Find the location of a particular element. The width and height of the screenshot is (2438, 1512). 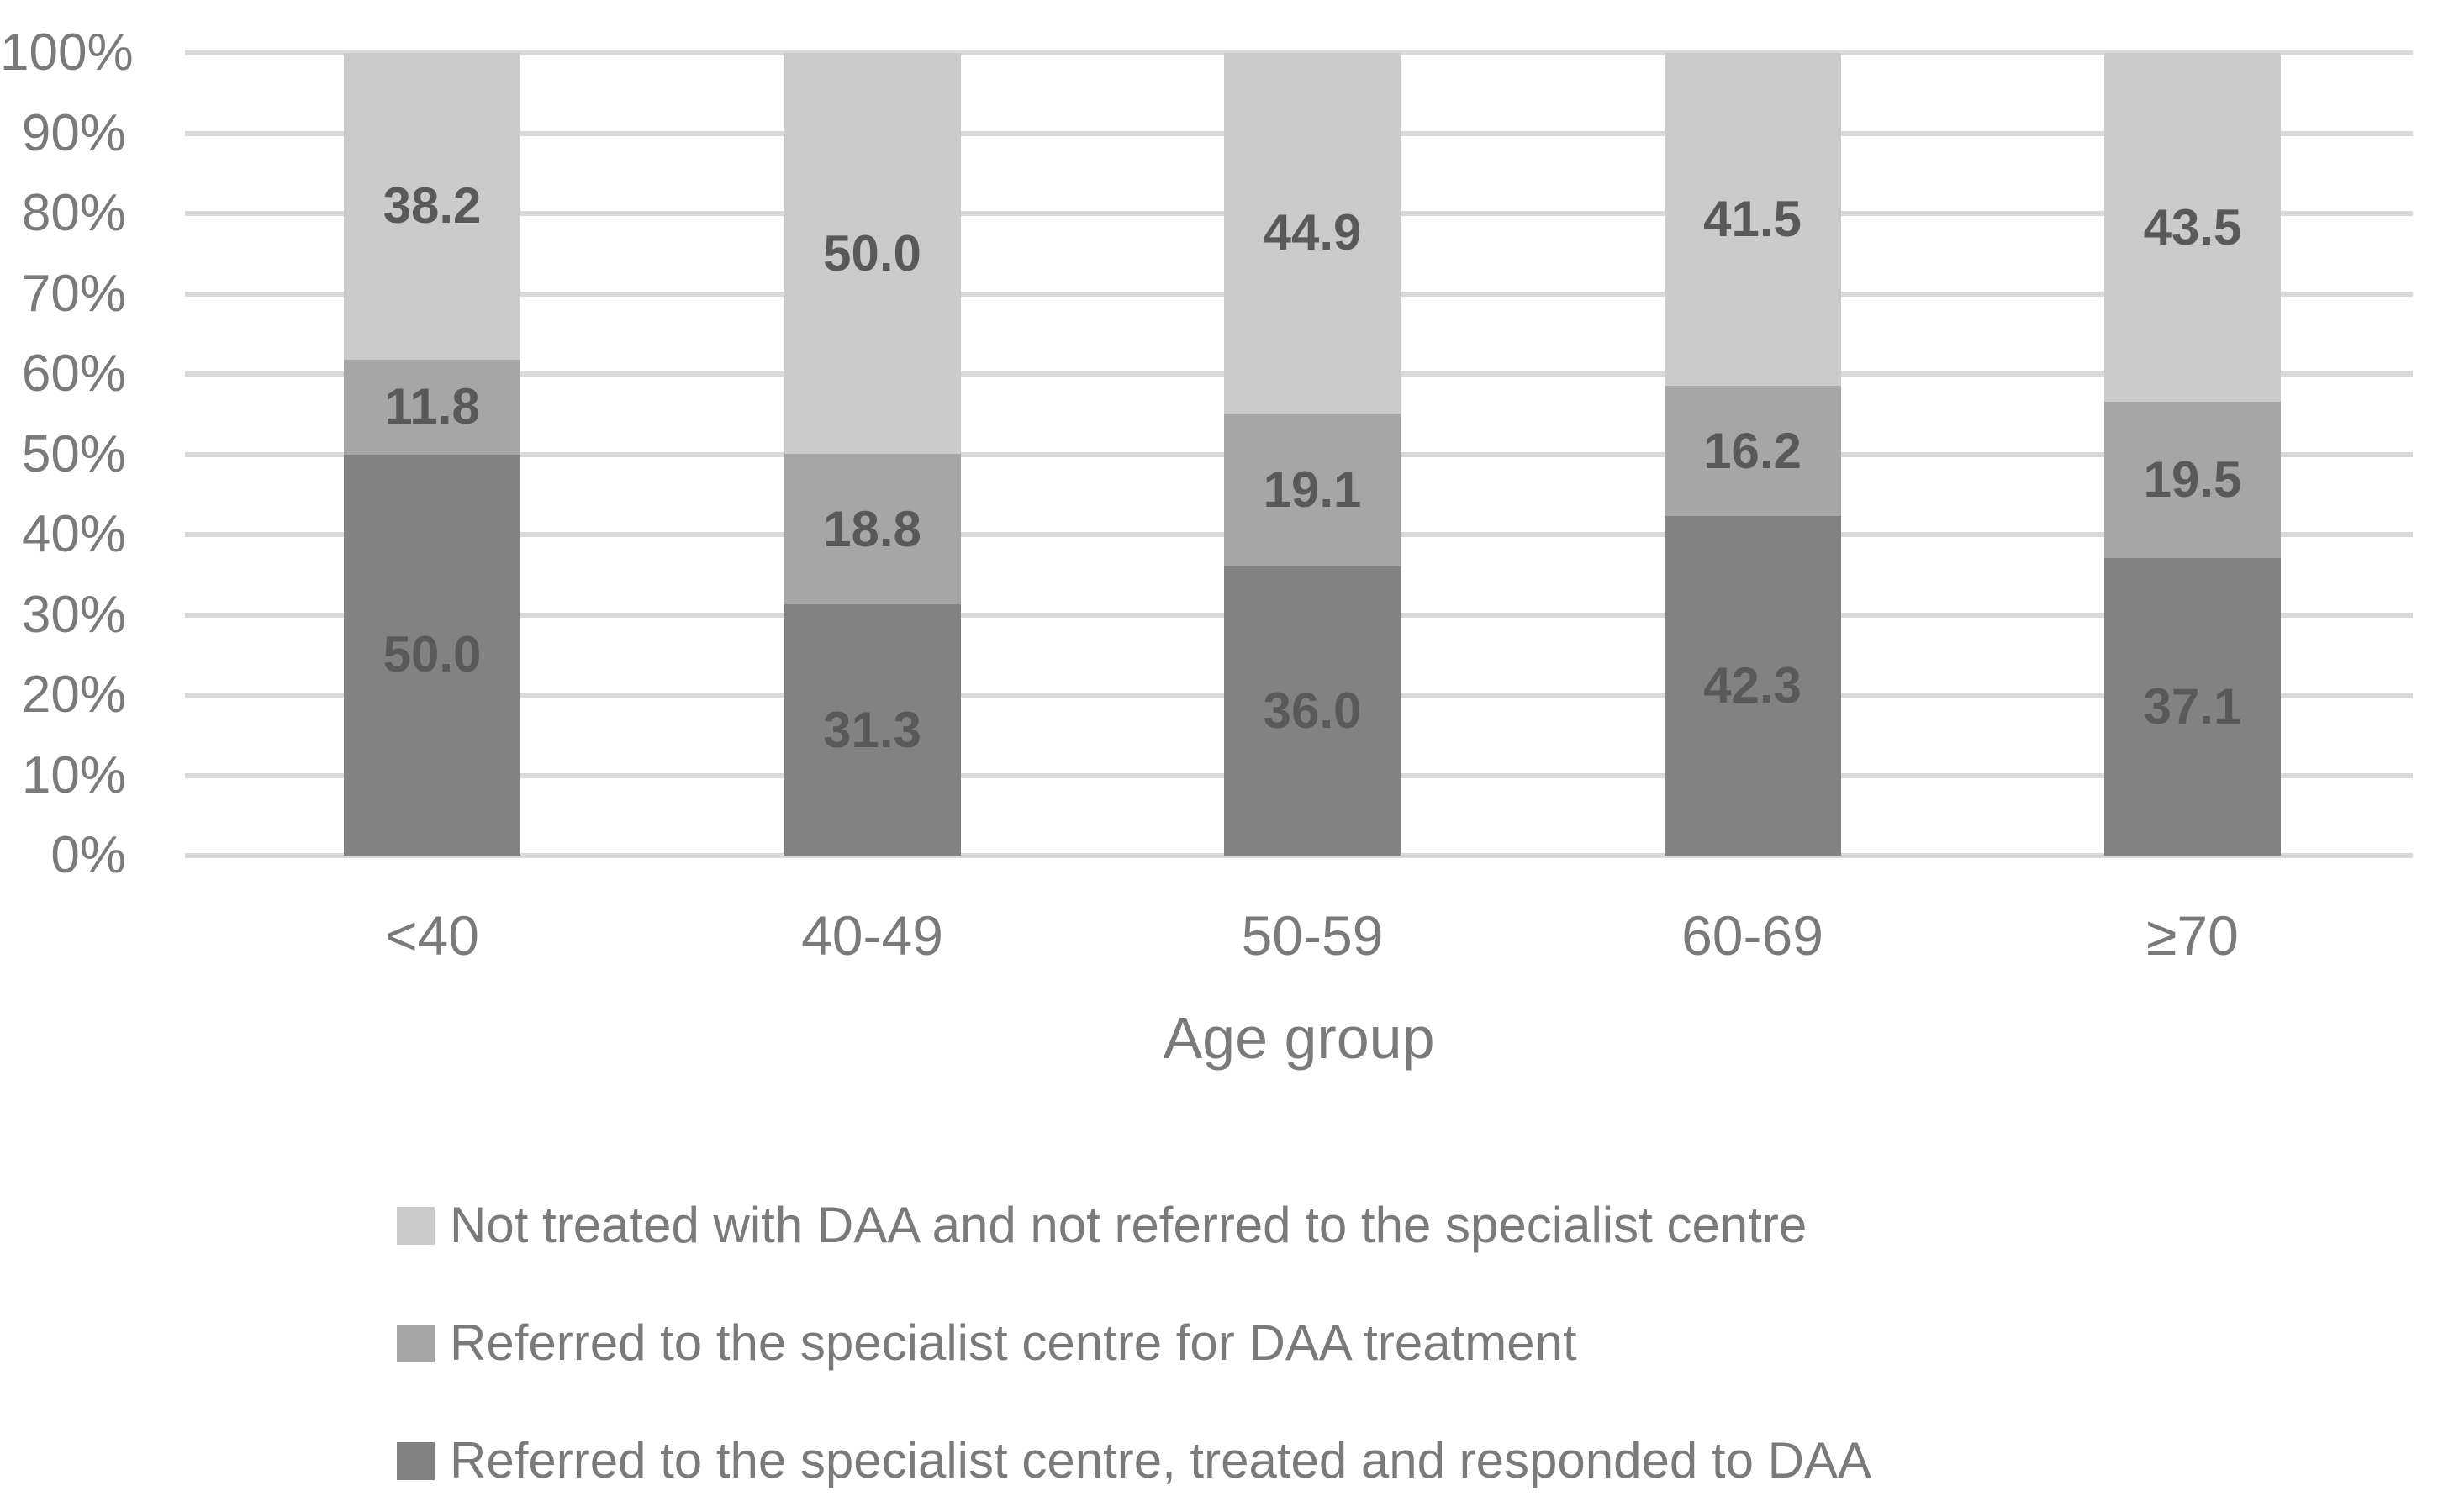

y-tick-label: 80% is located at coordinates (73, 213).